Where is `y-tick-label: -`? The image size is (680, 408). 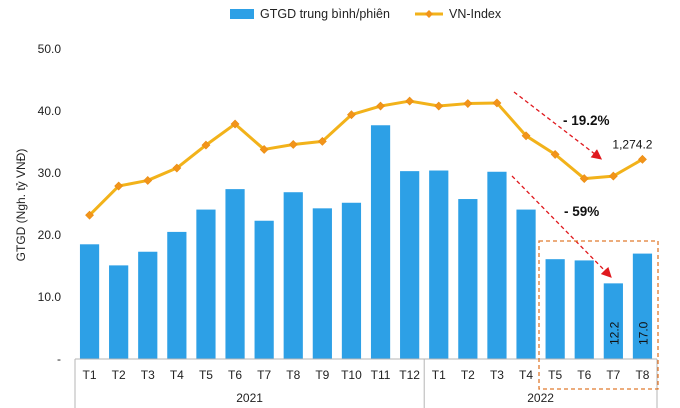 y-tick-label: - is located at coordinates (59, 359).